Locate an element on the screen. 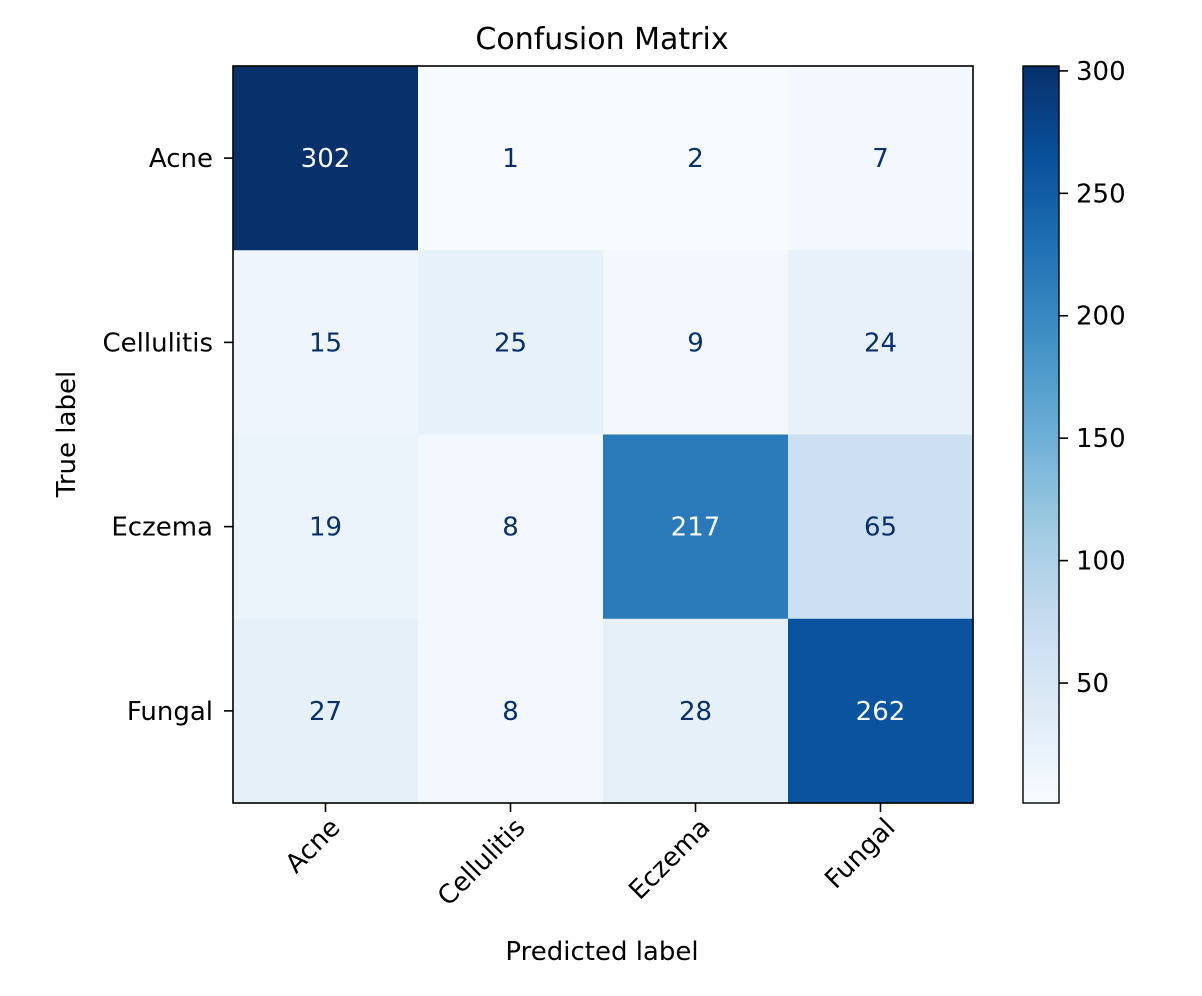 Image resolution: width=1202 pixels, height=996 pixels. x-axis-ticks: Acne Cellulitis Eczema Fungal is located at coordinates (590, 857).